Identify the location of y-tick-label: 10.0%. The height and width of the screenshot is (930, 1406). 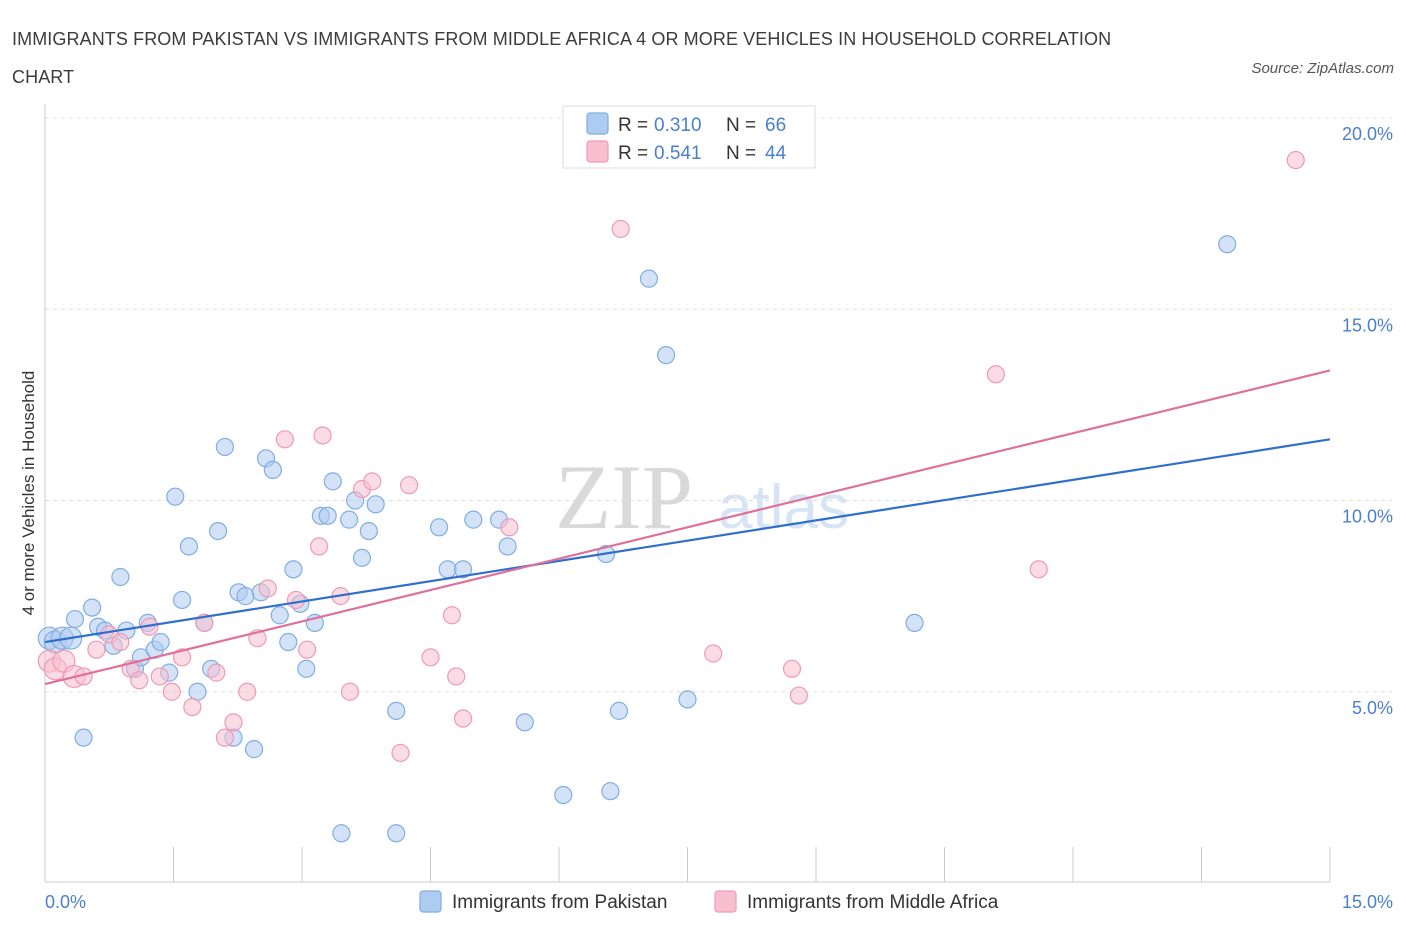
(1367, 517).